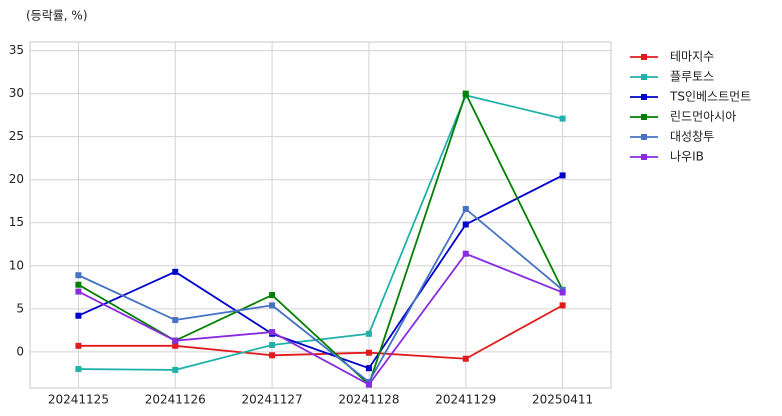  What do you see at coordinates (465, 400) in the screenshot?
I see `x-tick-label: 20241129` at bounding box center [465, 400].